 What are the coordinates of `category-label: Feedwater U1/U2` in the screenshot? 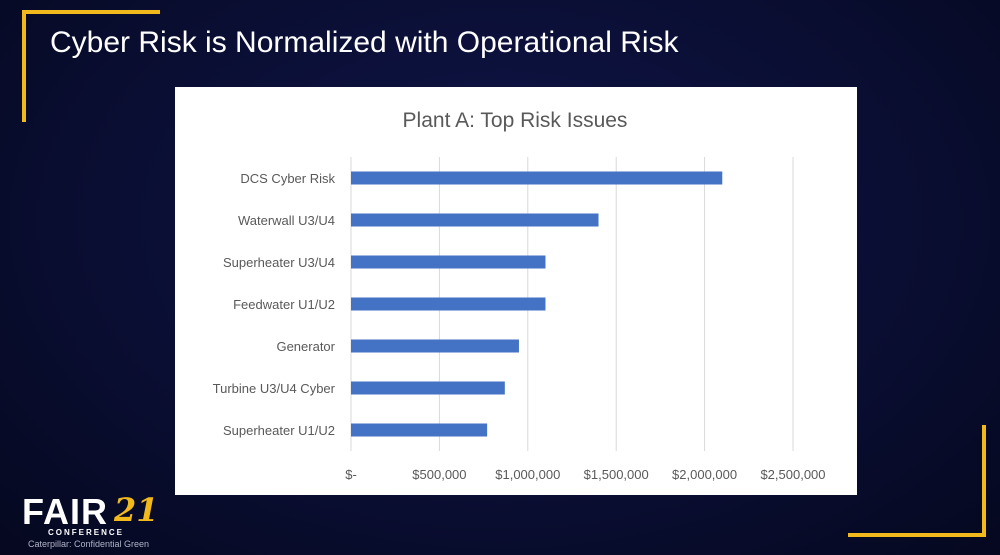 It's located at (284, 304).